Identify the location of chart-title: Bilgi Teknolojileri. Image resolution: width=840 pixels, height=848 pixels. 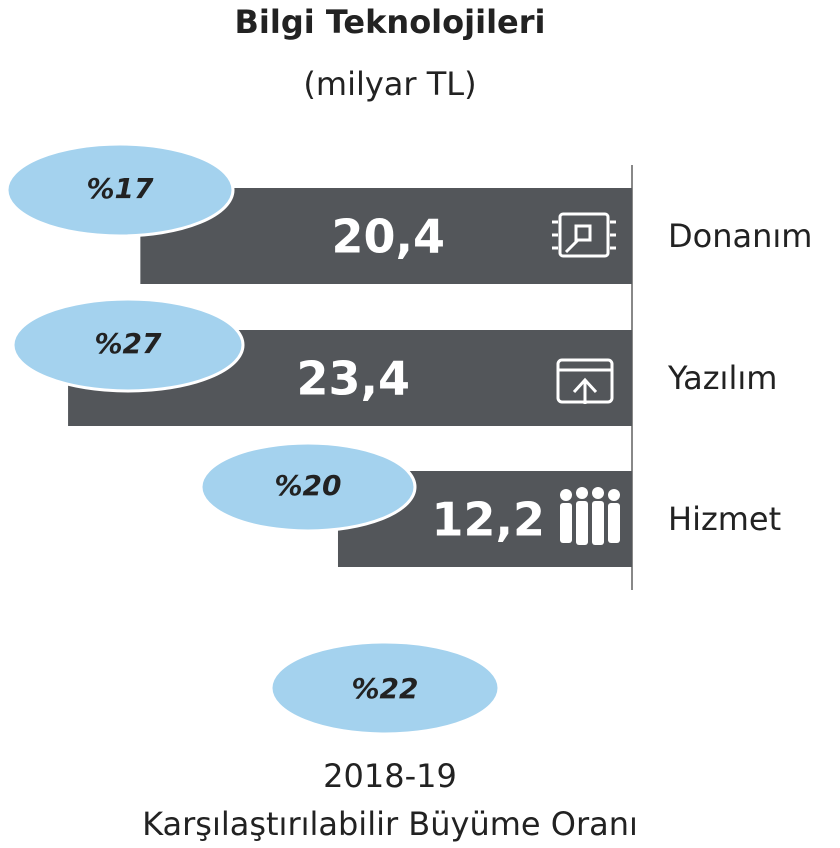
(390, 22).